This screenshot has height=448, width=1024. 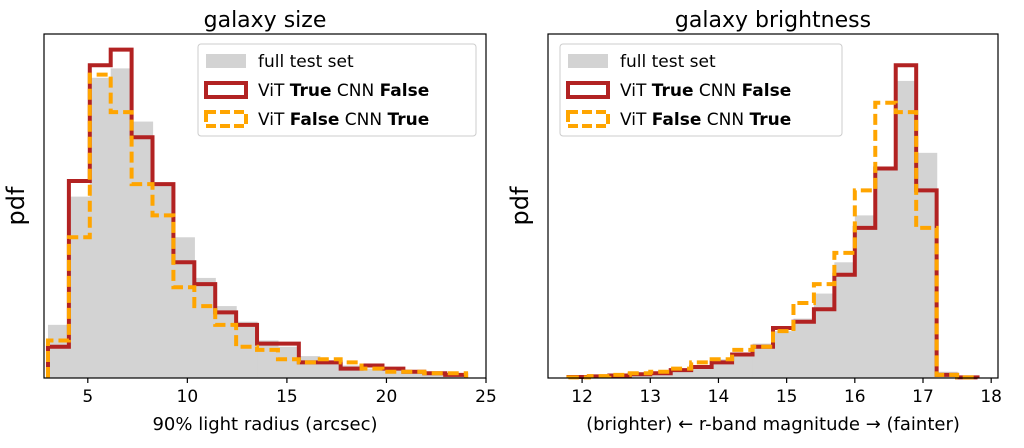 I want to click on x-tick-label: 25, so click(x=486, y=397).